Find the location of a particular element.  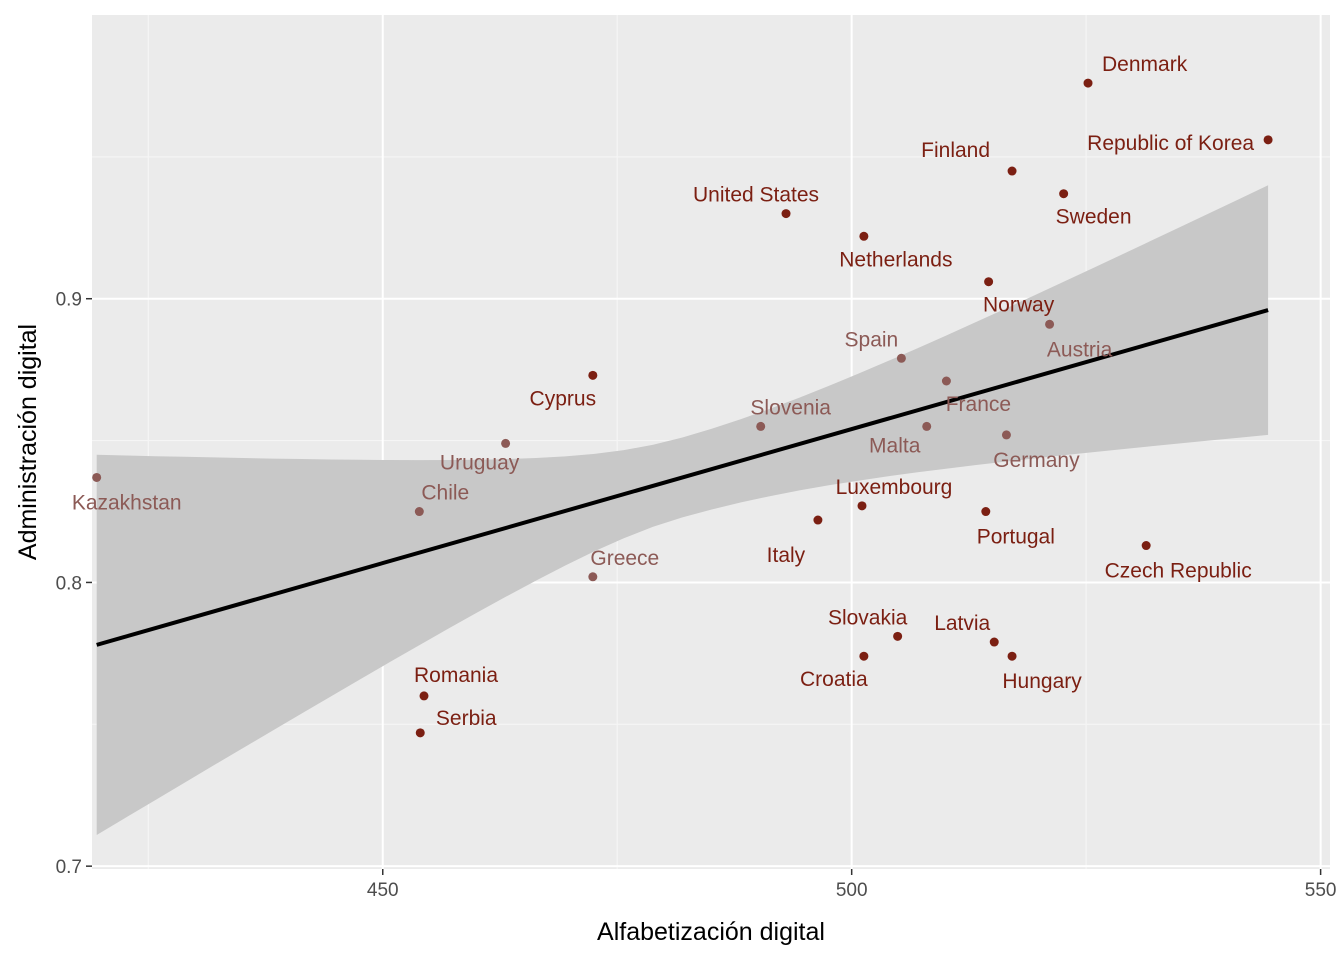

point-latvia is located at coordinates (994, 642).